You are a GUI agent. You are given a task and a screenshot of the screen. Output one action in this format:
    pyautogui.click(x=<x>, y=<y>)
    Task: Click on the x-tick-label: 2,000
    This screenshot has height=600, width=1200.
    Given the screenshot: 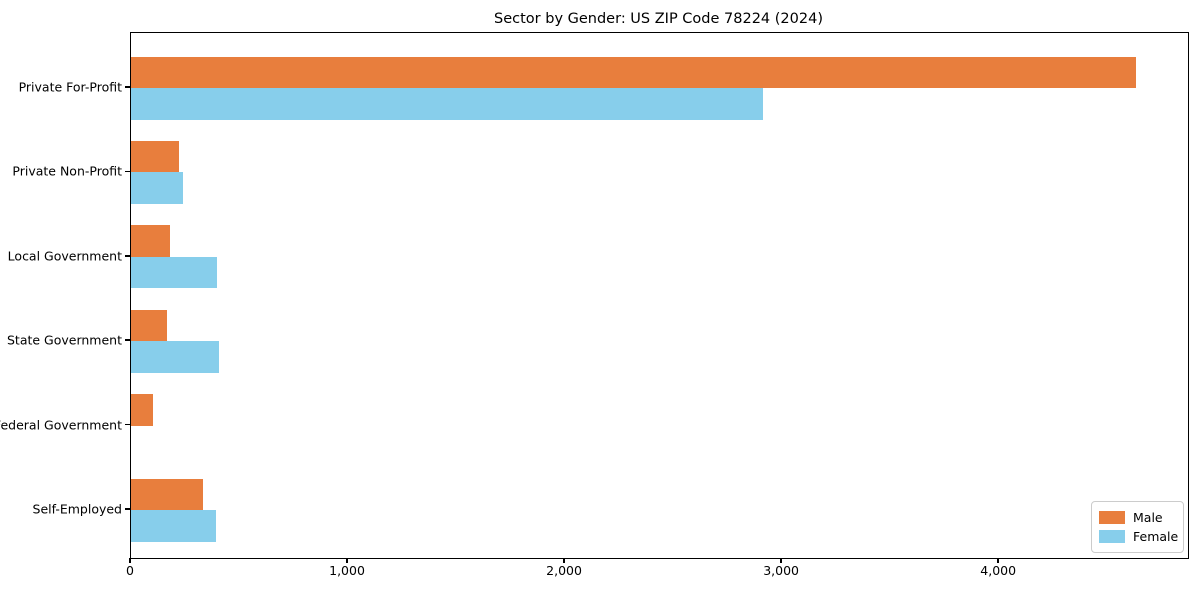 What is the action you would take?
    pyautogui.click(x=564, y=570)
    